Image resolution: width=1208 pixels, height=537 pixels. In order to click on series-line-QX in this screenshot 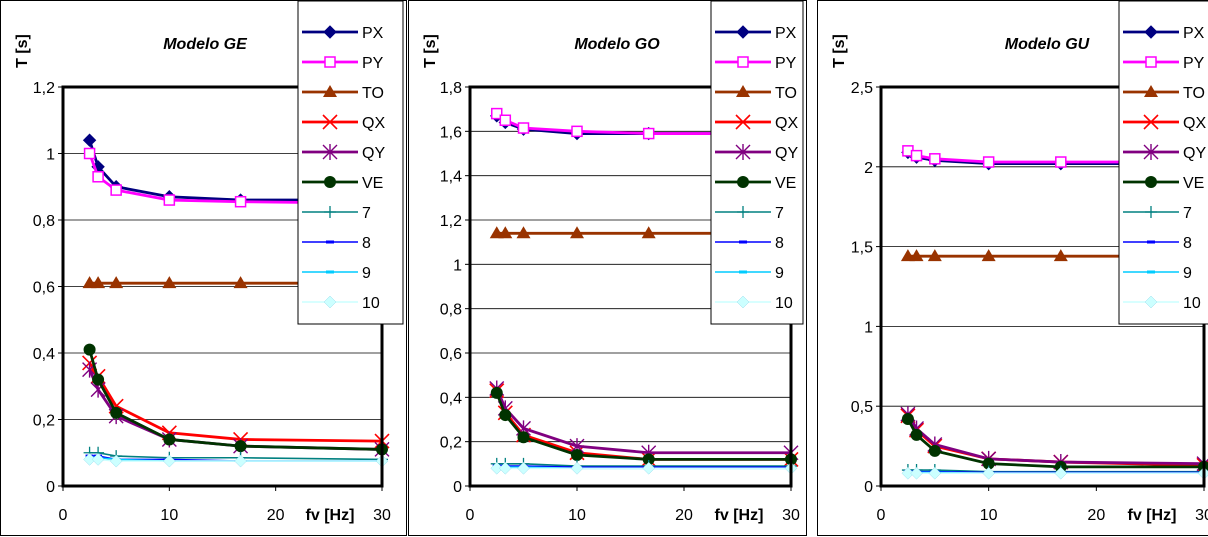, I will do `click(643, 425)`.